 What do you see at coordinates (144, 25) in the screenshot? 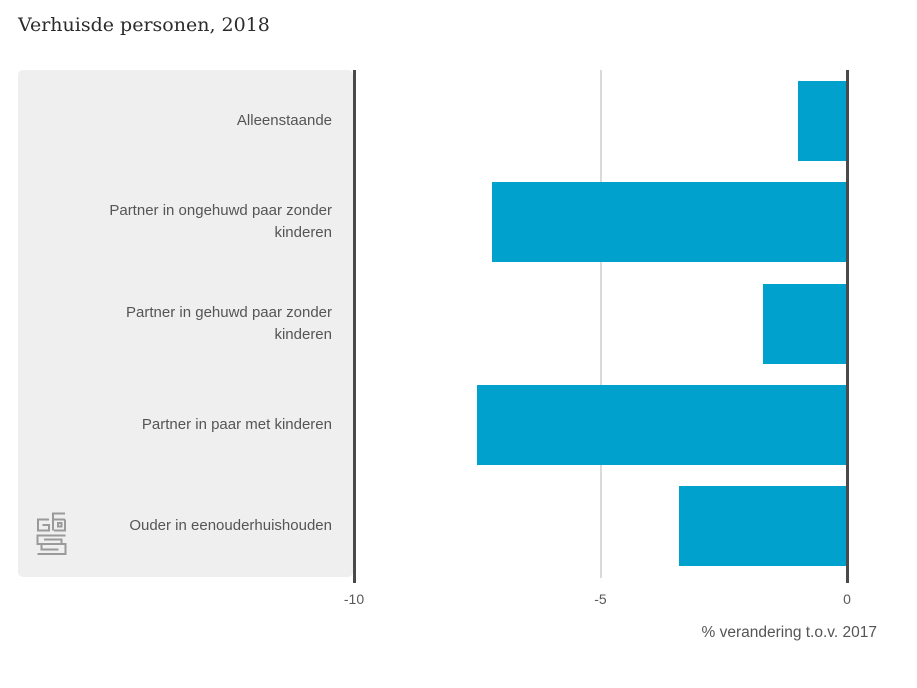
I see `chart-title: Verhuisde personen, 2018` at bounding box center [144, 25].